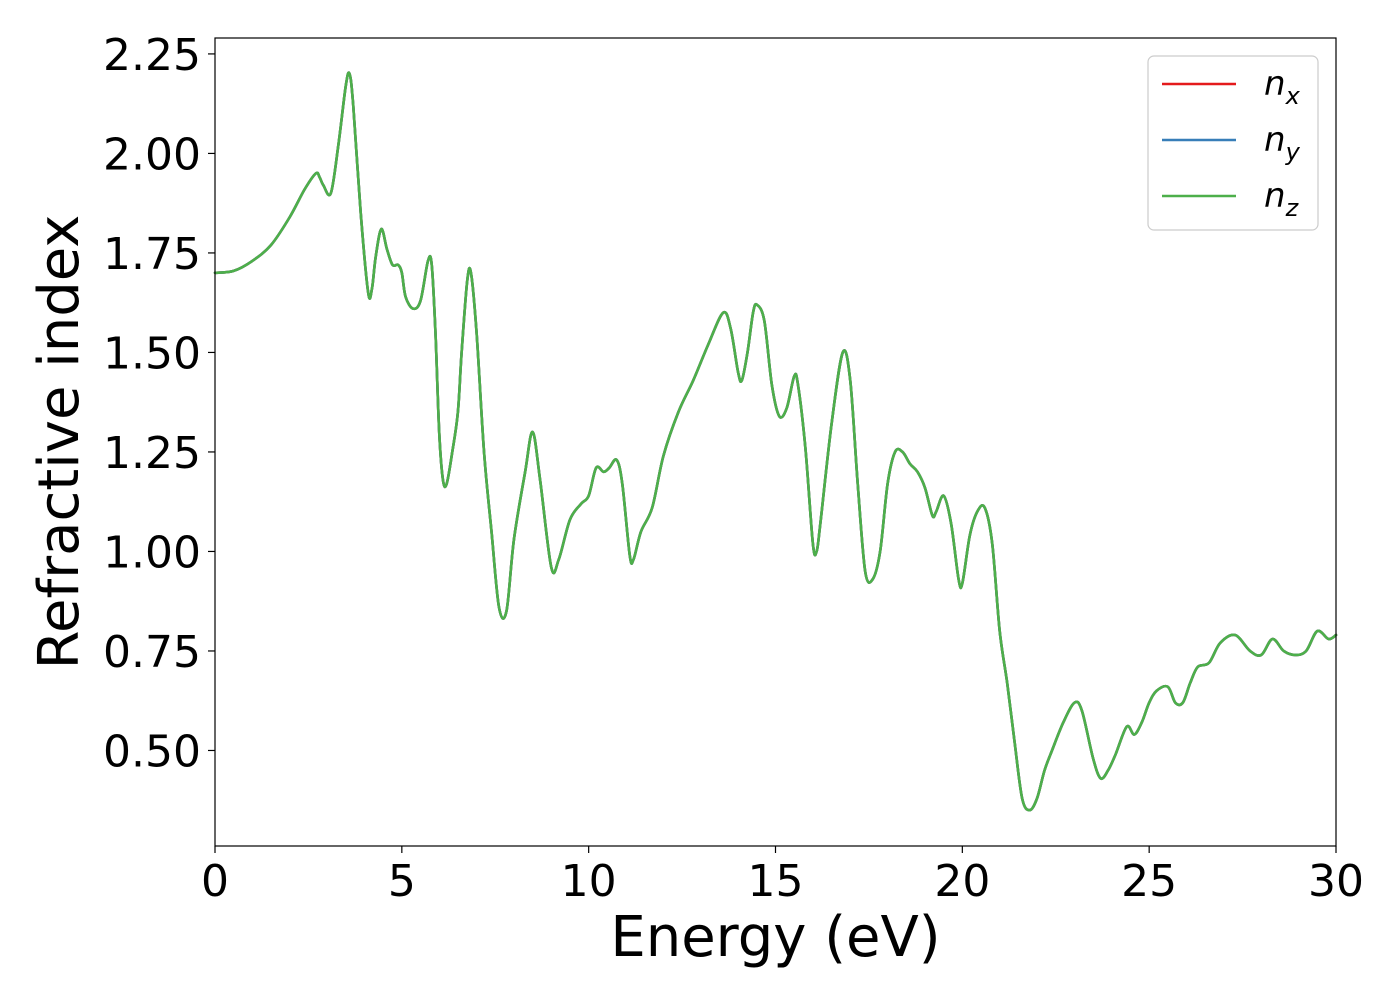 The image size is (1400, 1000). What do you see at coordinates (776, 881) in the screenshot?
I see `x-tick-label: 15` at bounding box center [776, 881].